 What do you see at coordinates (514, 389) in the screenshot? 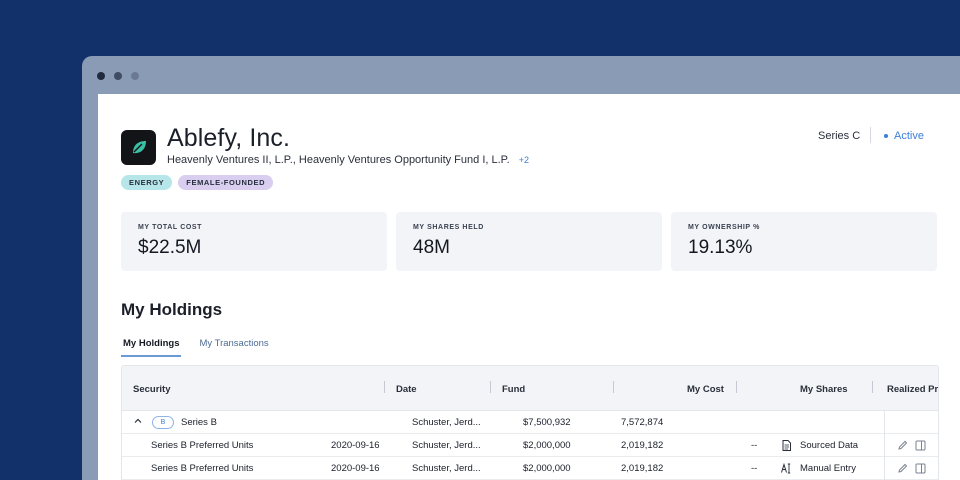
I see `column-header-fund: Fund` at bounding box center [514, 389].